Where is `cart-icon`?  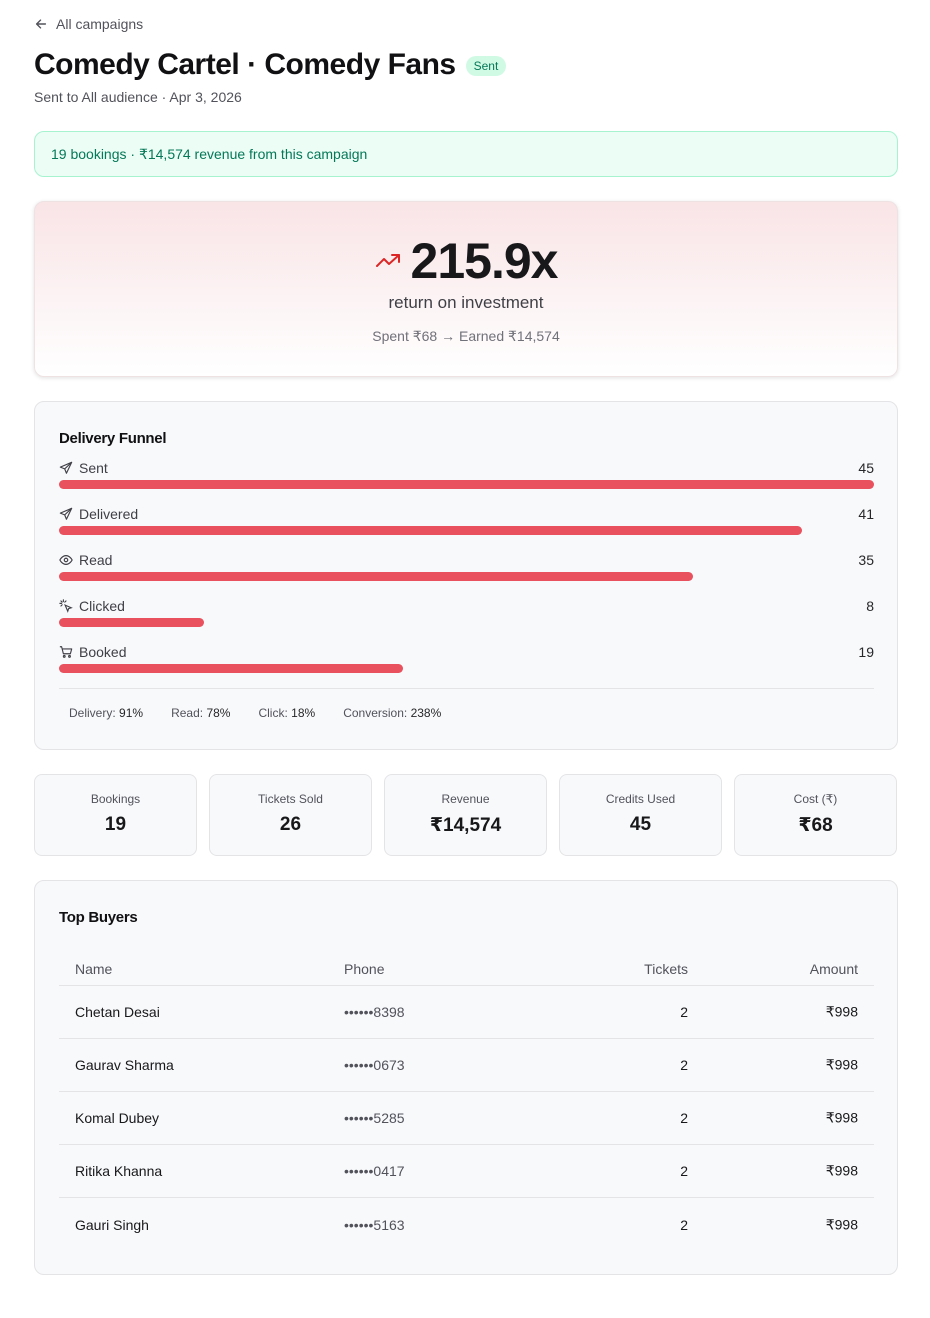
cart-icon is located at coordinates (66, 652).